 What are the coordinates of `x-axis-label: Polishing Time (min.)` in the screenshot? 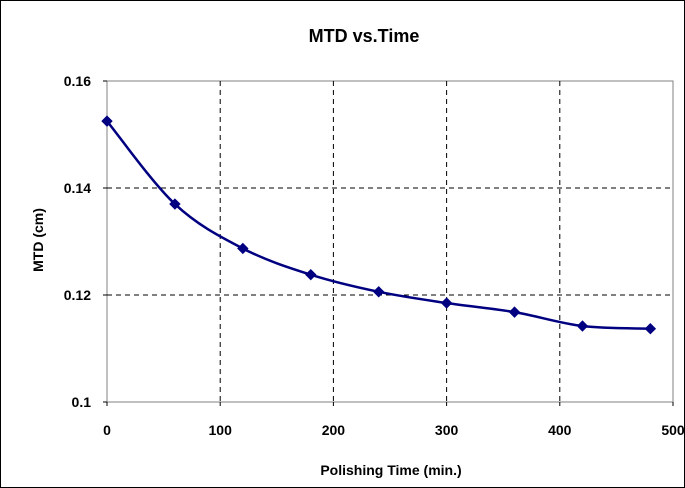 It's located at (390, 470).